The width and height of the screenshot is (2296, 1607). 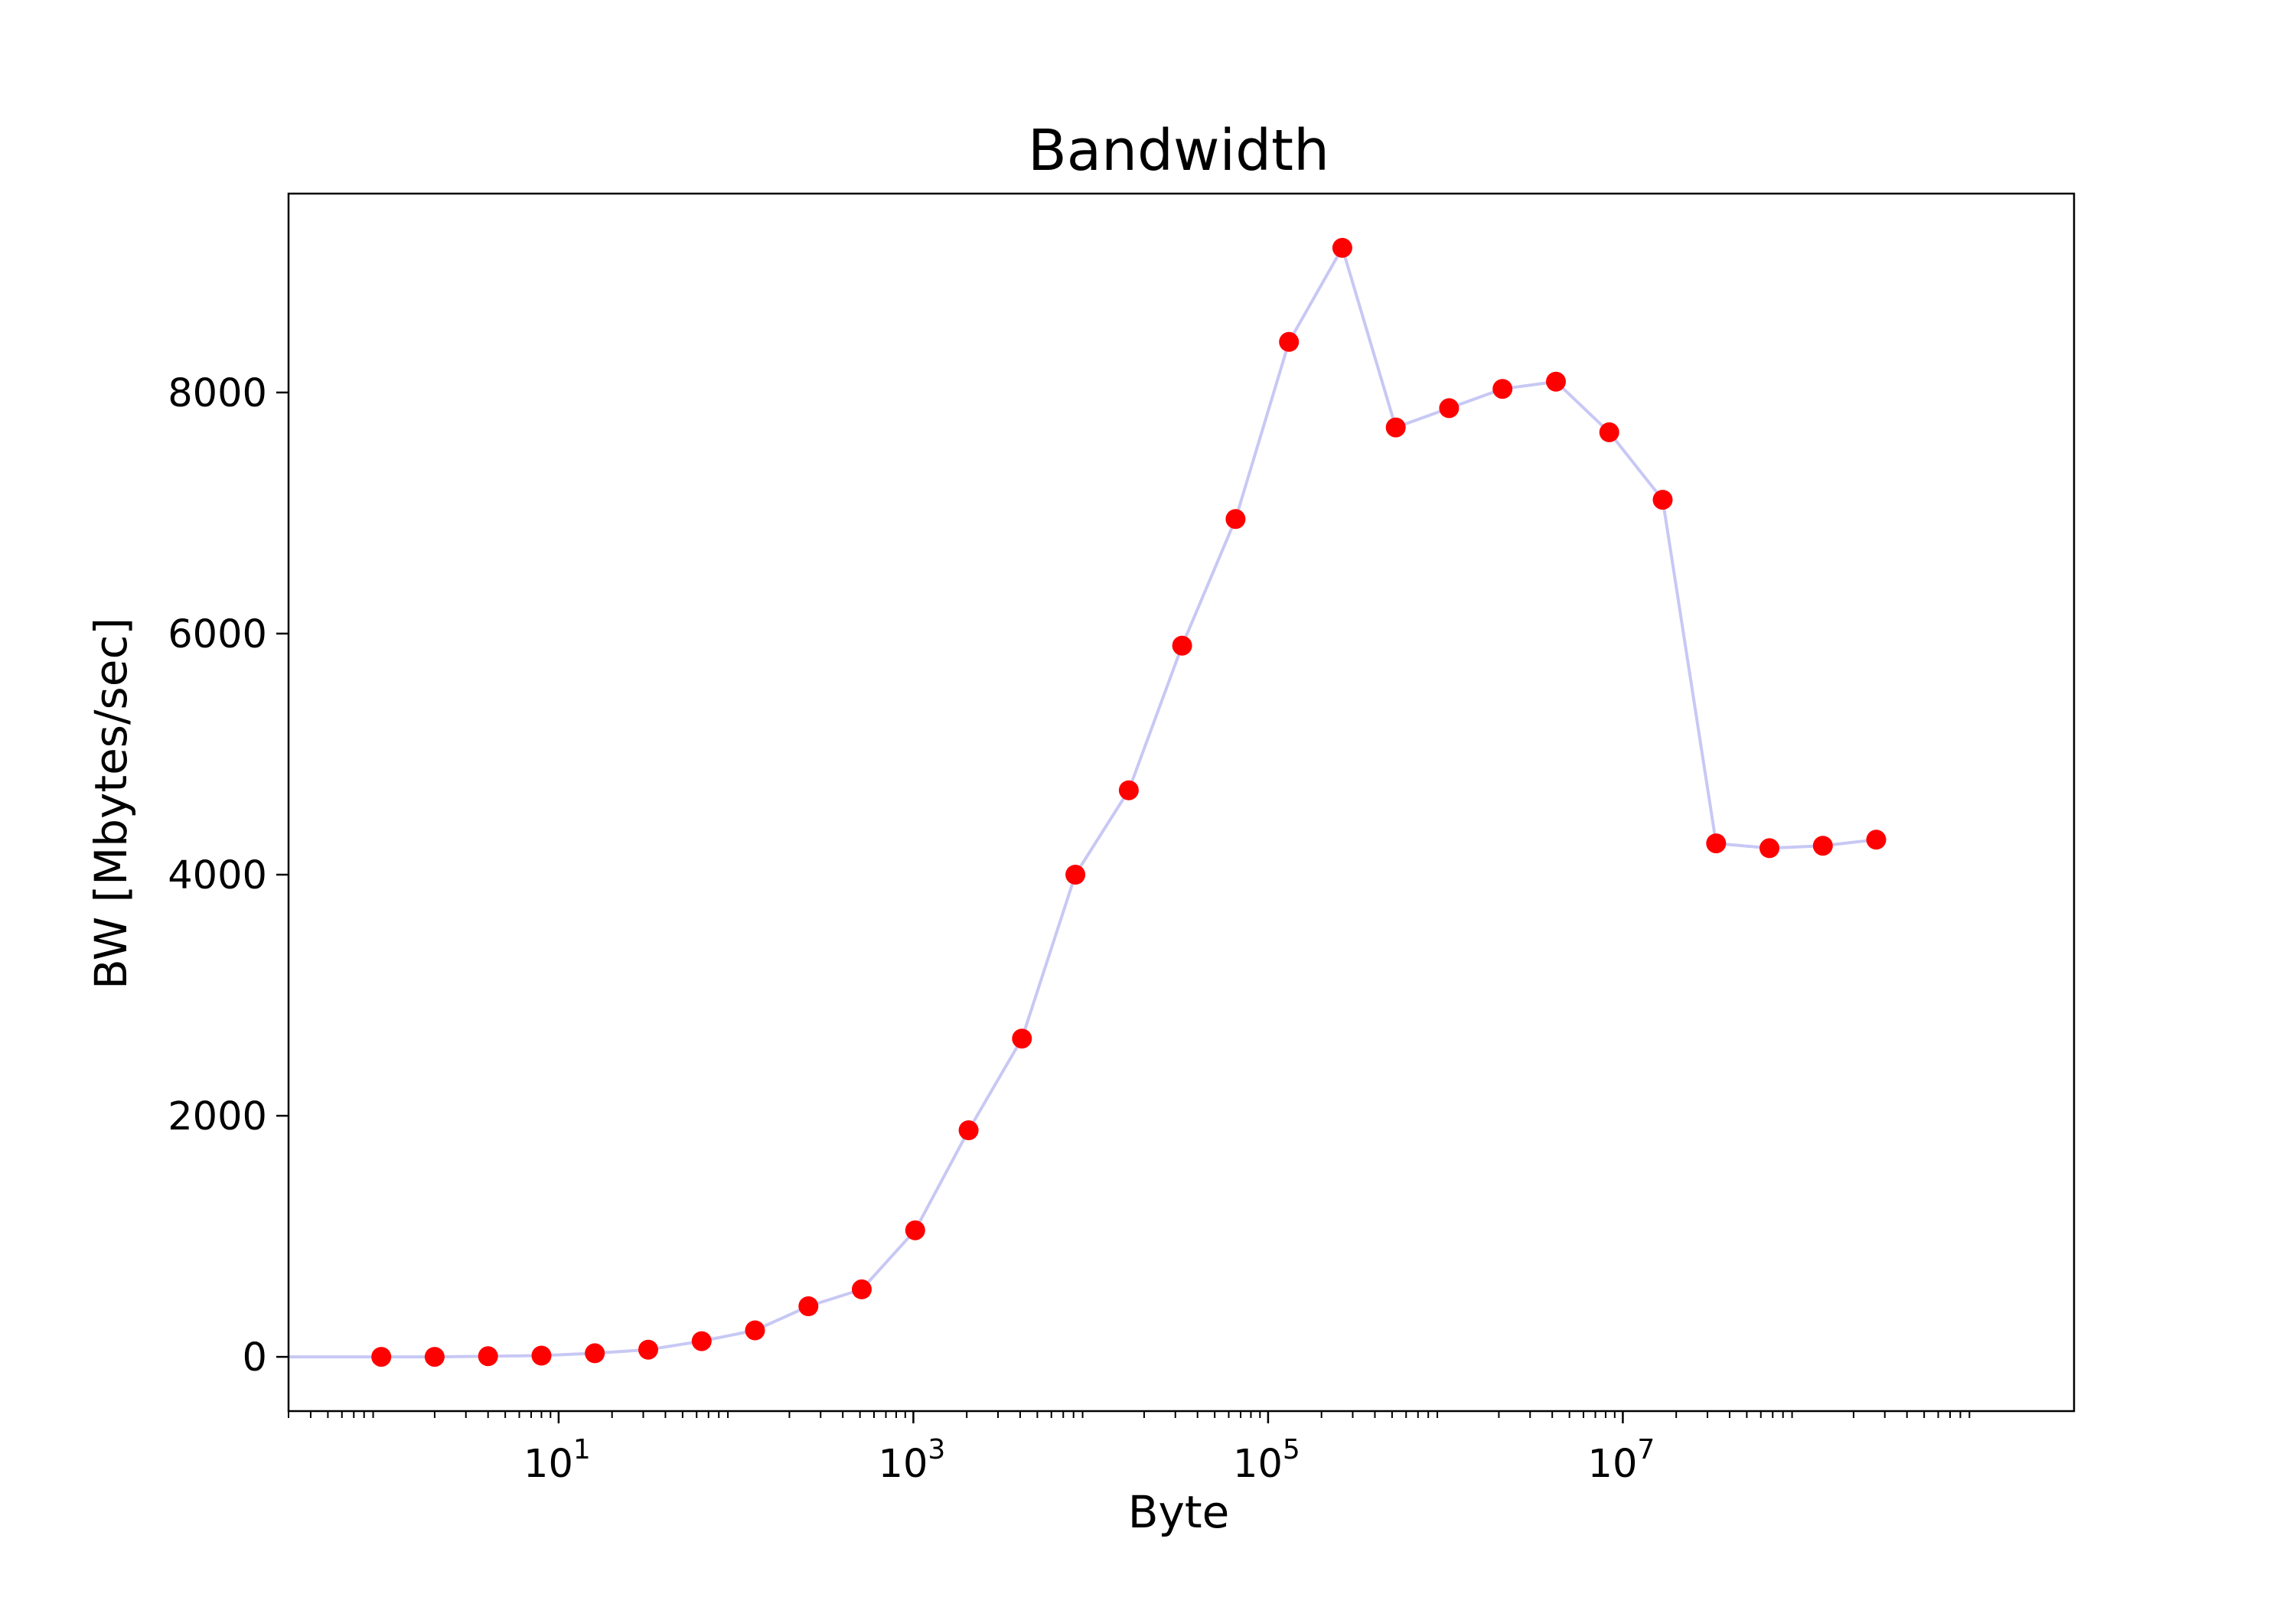 What do you see at coordinates (1179, 1512) in the screenshot?
I see `x-axis-label: Byte` at bounding box center [1179, 1512].